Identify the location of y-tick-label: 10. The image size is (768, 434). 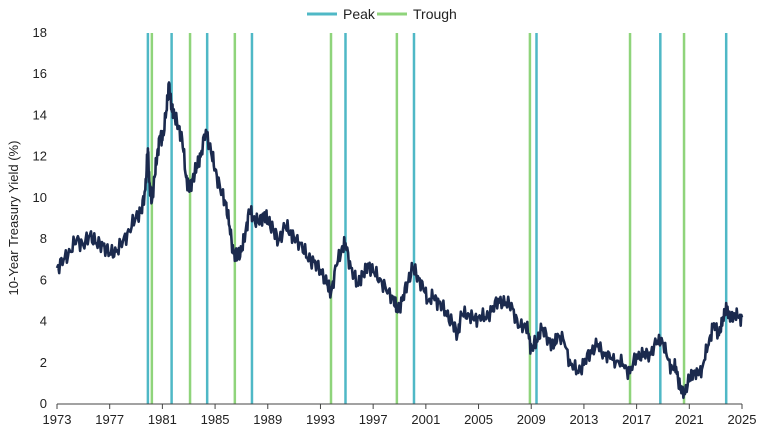
(40, 197).